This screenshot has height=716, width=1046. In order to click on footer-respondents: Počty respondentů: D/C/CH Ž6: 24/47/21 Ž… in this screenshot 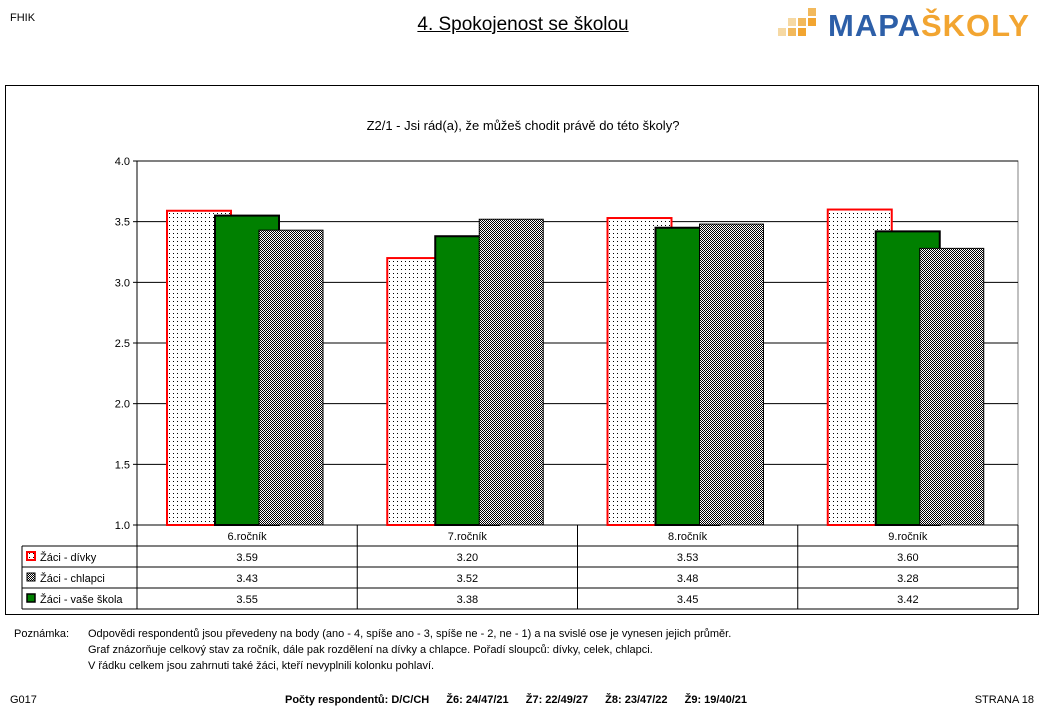, I will do `click(516, 700)`.